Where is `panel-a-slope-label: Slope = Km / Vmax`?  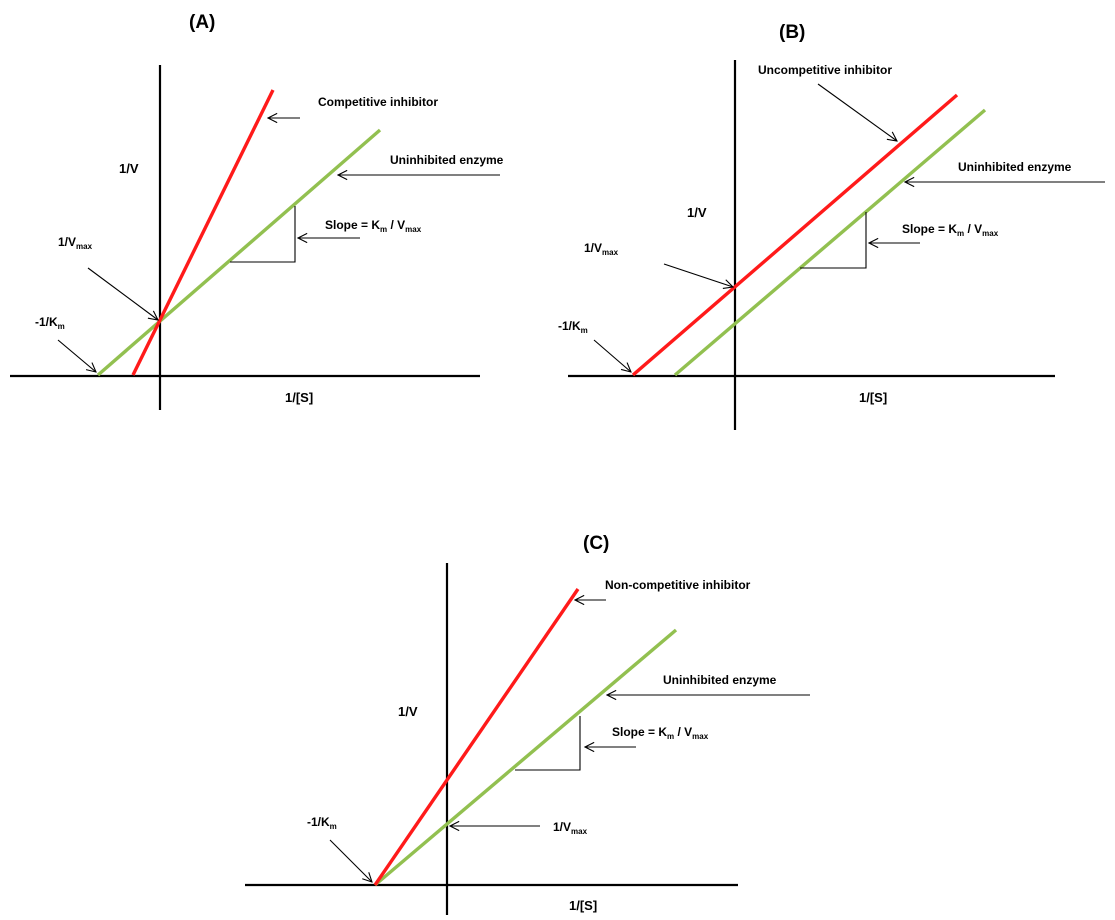 panel-a-slope-label: Slope = Km / Vmax is located at coordinates (373, 226).